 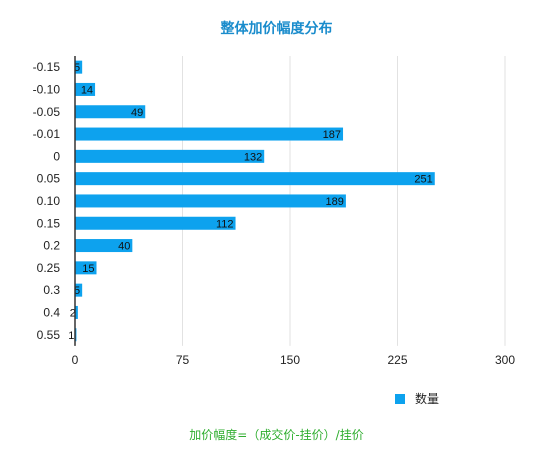 I want to click on legend-swatch, so click(x=400, y=398).